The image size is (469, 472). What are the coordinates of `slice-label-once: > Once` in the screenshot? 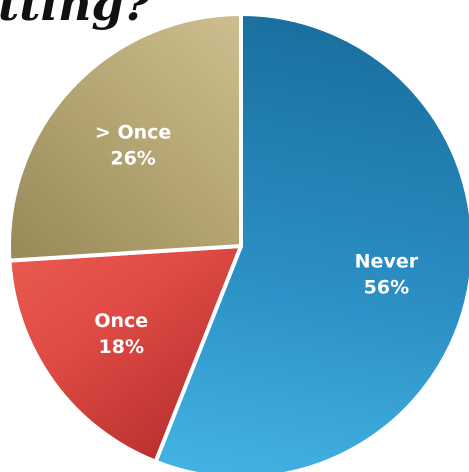 It's located at (133, 133).